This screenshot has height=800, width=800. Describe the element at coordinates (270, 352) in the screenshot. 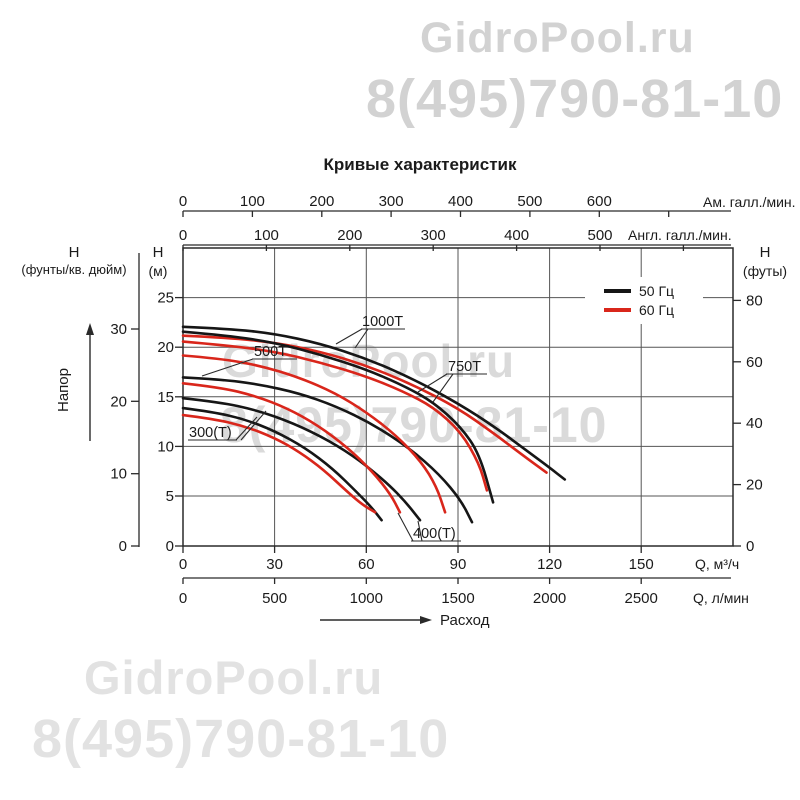

I see `curve-label-500t: 500T` at that location.